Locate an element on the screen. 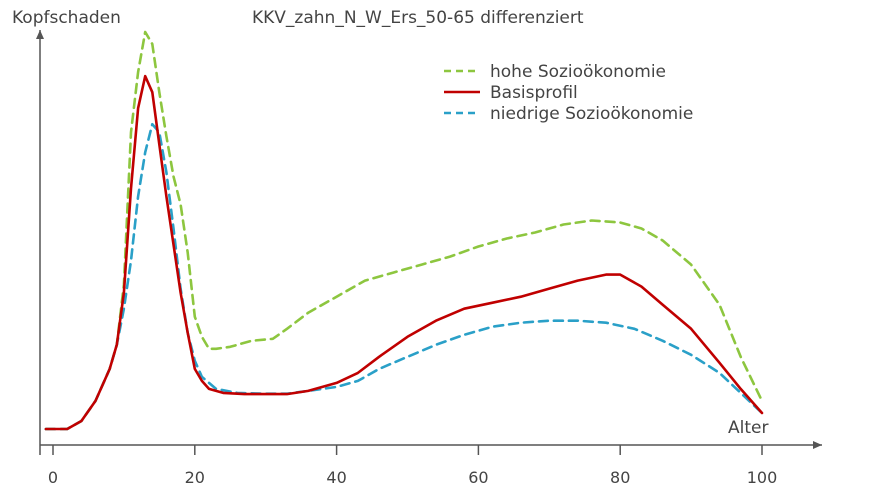  chart-title: KKV_zahn_N_W_Ers_50-65 differenziert is located at coordinates (418, 18).